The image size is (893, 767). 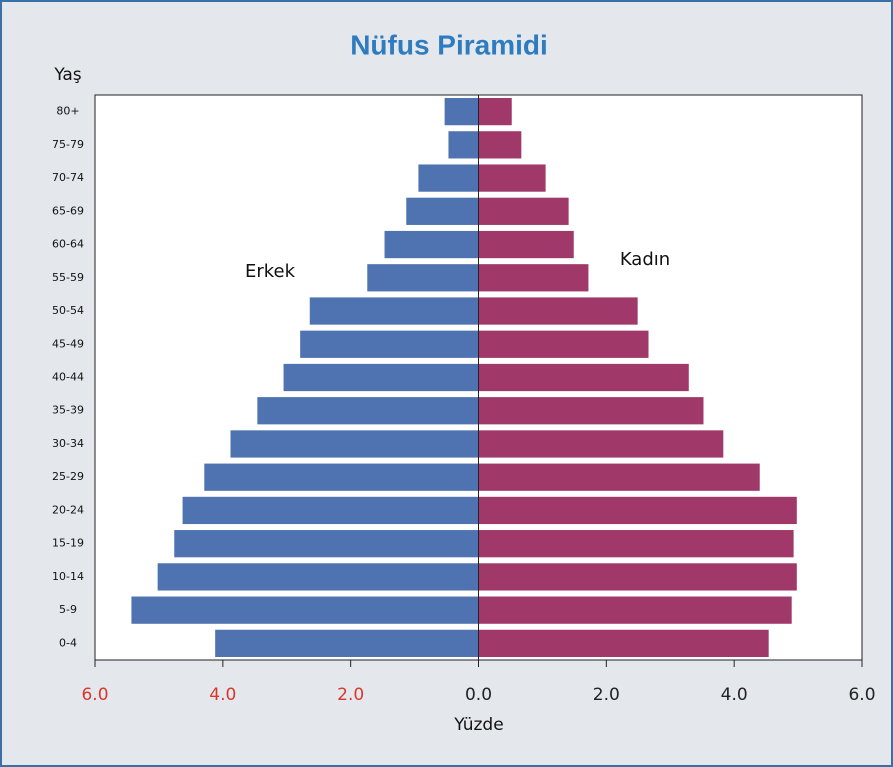 I want to click on y-tick-label: 80+, so click(x=67, y=111).